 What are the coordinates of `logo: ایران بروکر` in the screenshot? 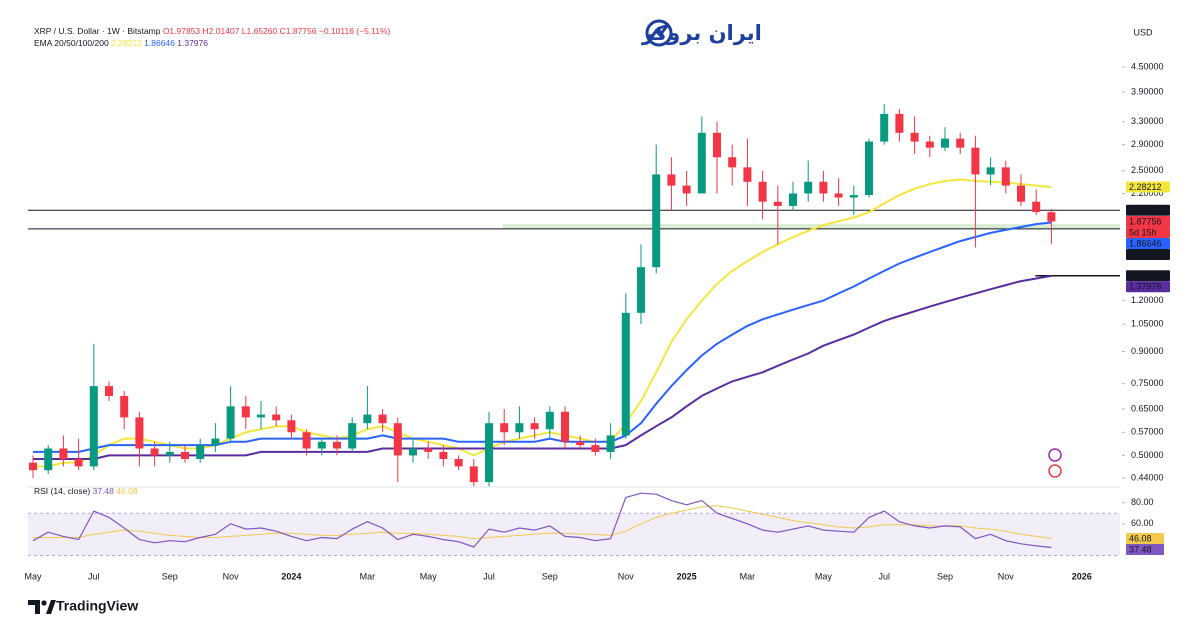 It's located at (701, 33).